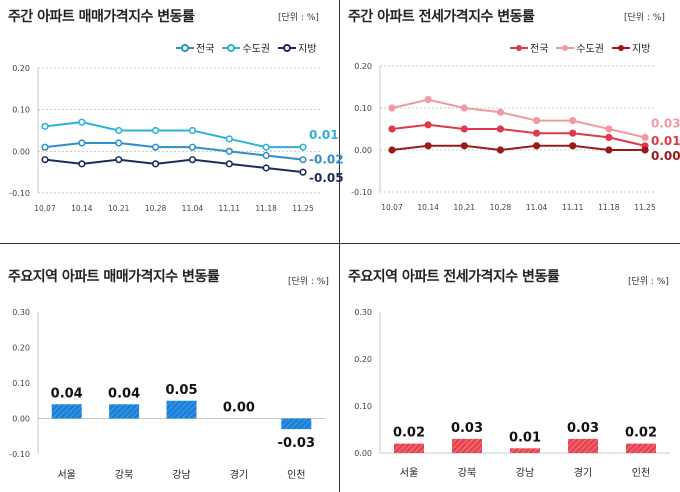 This screenshot has width=680, height=492. What do you see at coordinates (21, 348) in the screenshot?
I see `y-tick-label: 0.20` at bounding box center [21, 348].